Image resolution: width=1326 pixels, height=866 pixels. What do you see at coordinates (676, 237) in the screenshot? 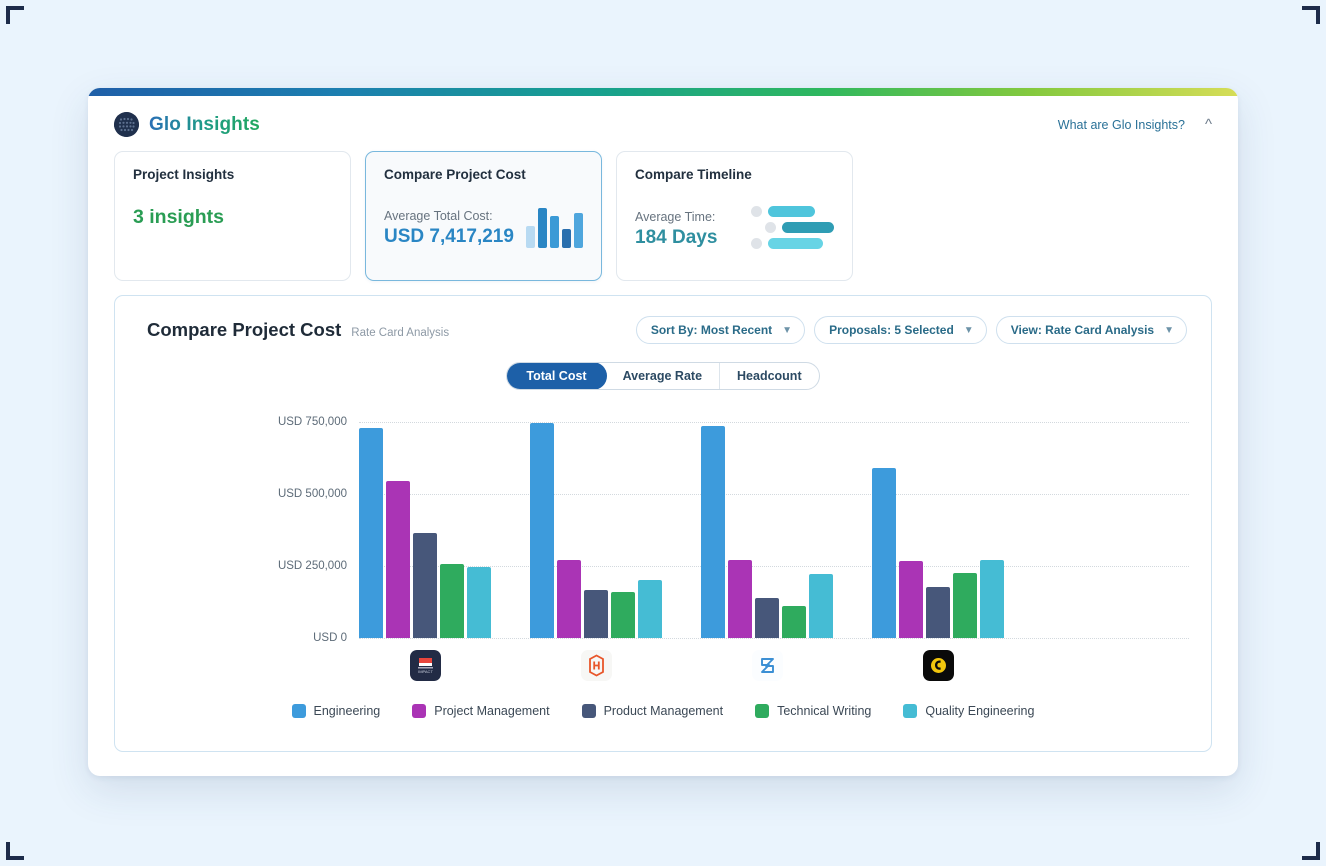
I see `card-value: 184 Days` at bounding box center [676, 237].